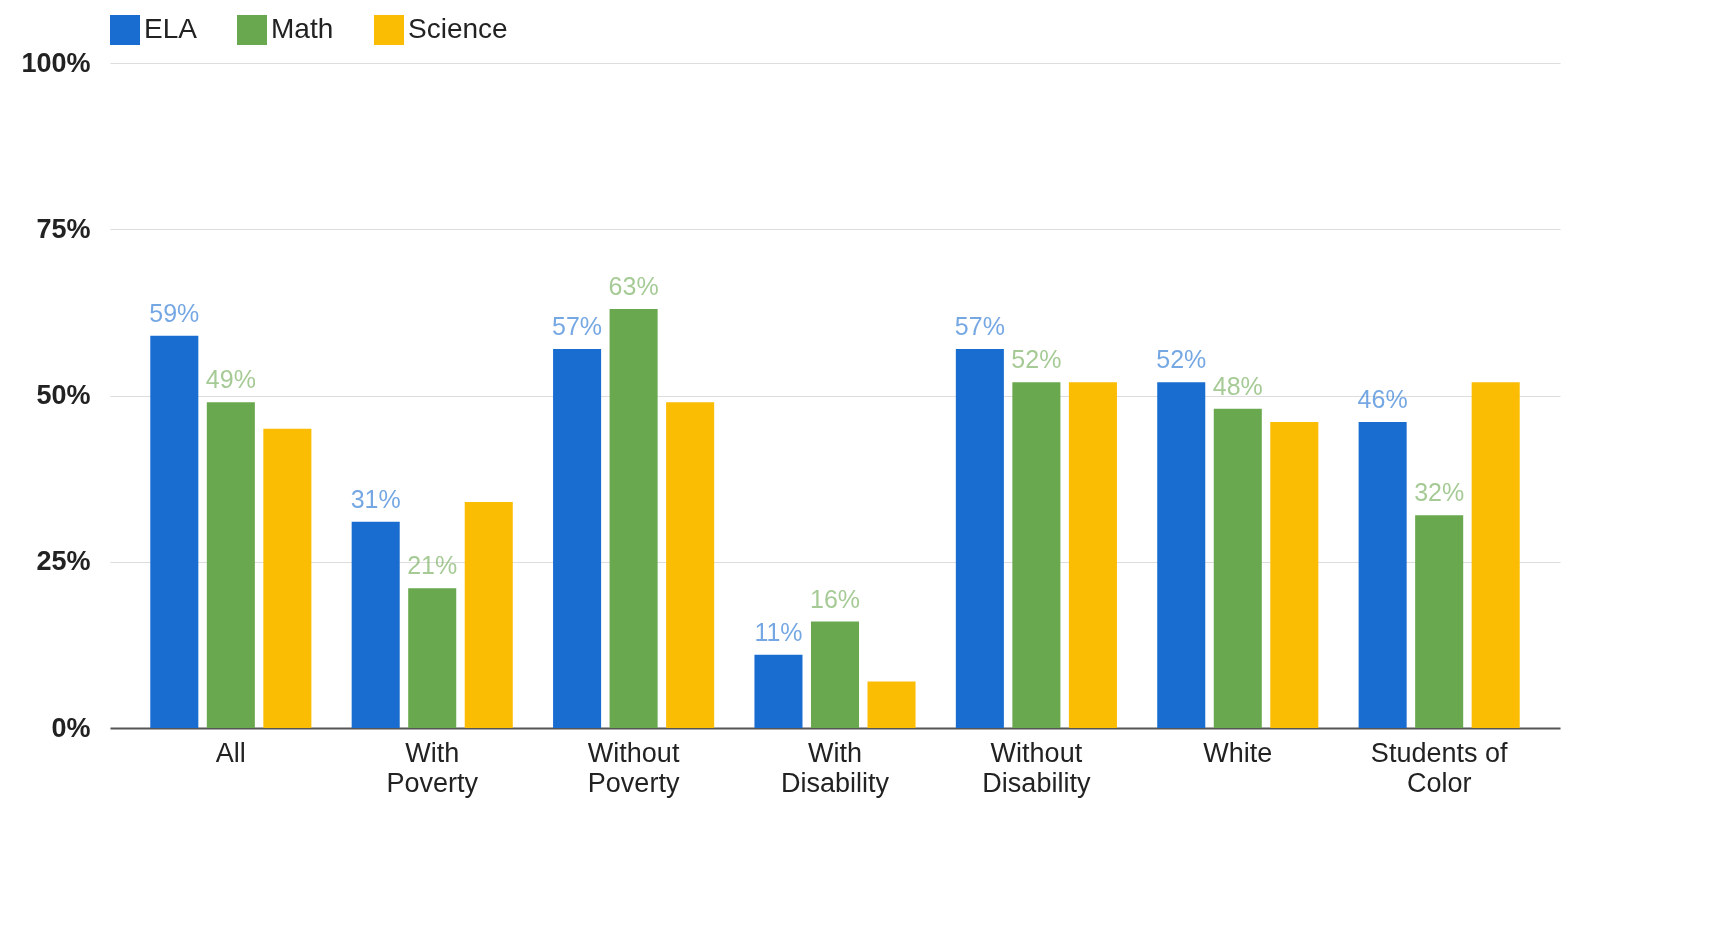 Image resolution: width=1723 pixels, height=928 pixels. Describe the element at coordinates (1237, 385) in the screenshot. I see `data-label: 48%` at that location.